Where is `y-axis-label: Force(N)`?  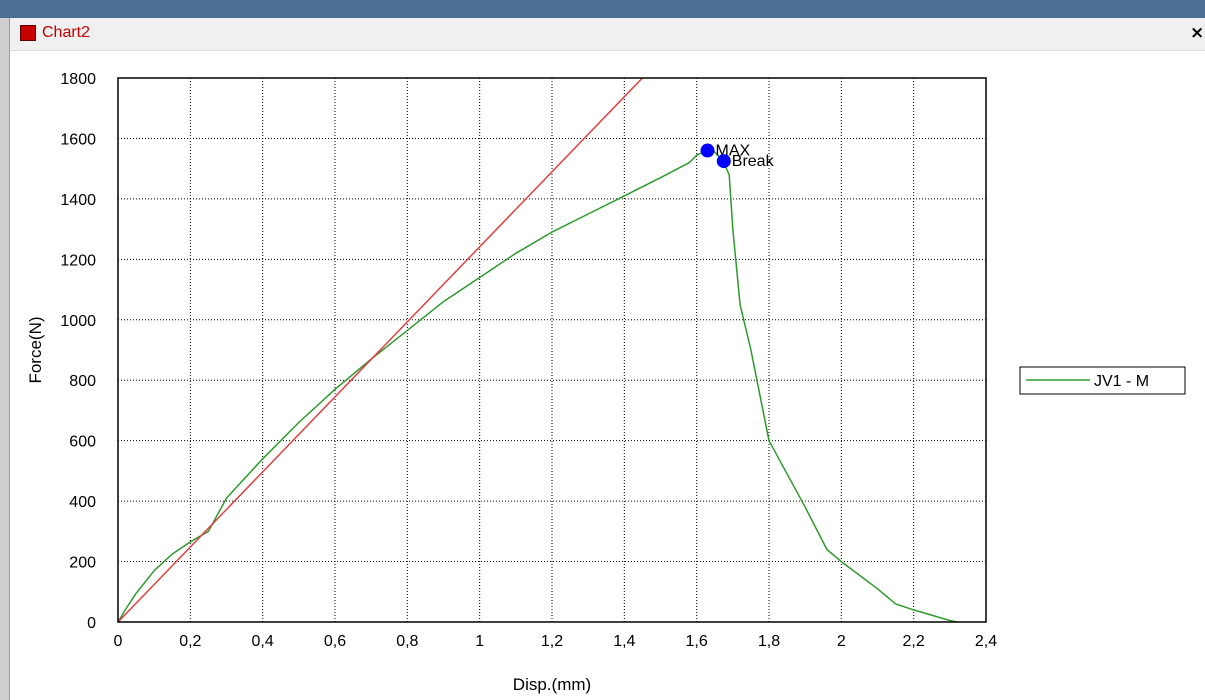
y-axis-label: Force(N) is located at coordinates (35, 349).